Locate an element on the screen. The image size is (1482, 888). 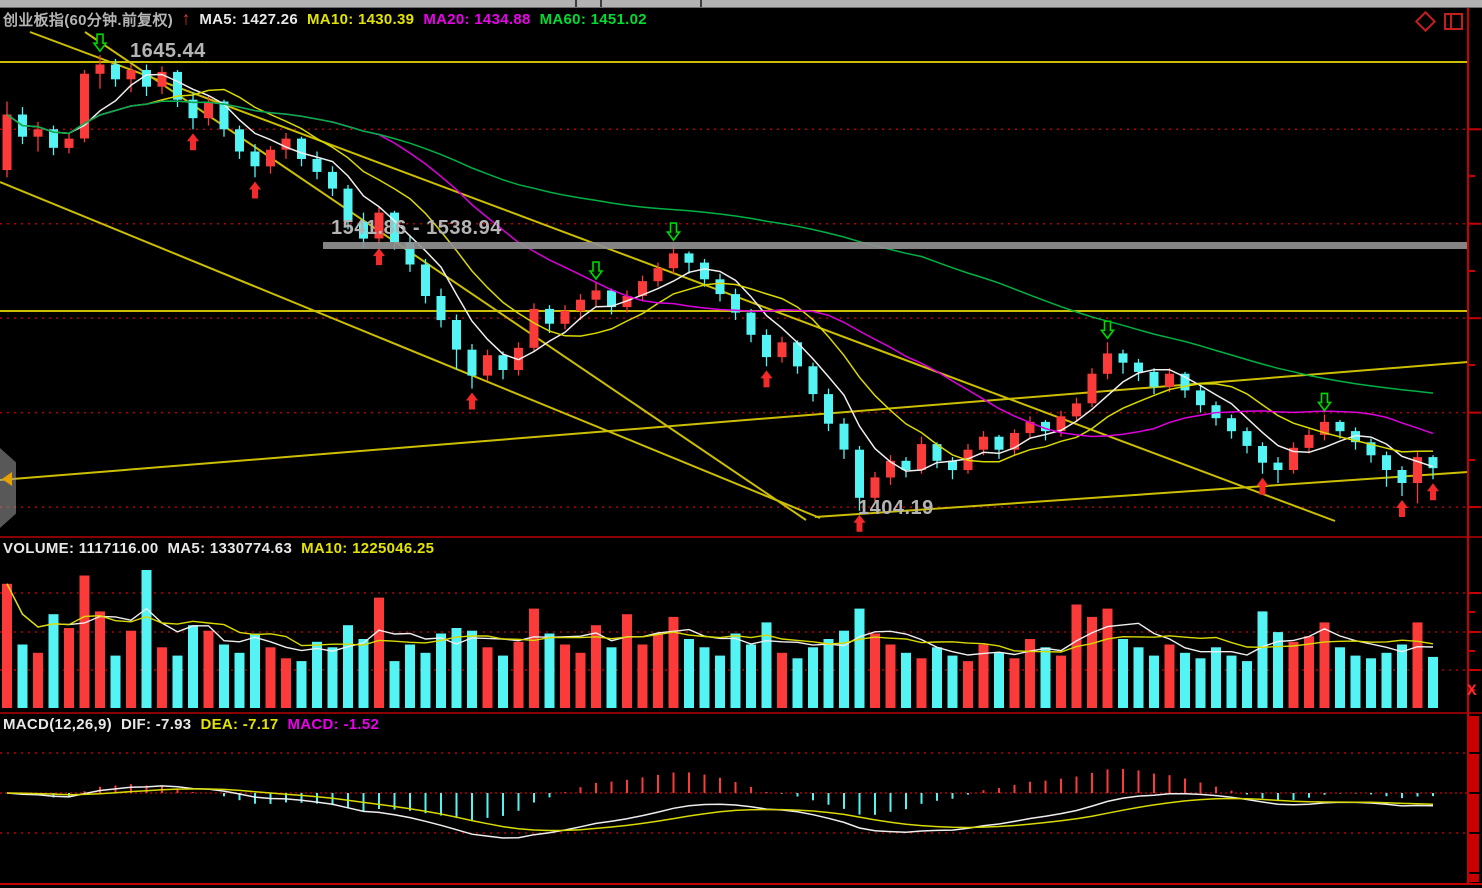
side-panel-grip is located at coordinates (8, 488).